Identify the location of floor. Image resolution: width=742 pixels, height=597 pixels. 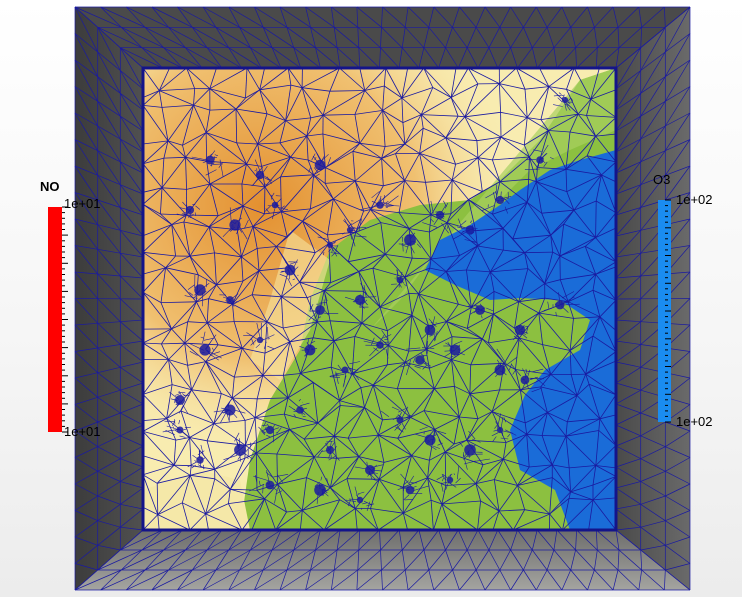
(382, 560).